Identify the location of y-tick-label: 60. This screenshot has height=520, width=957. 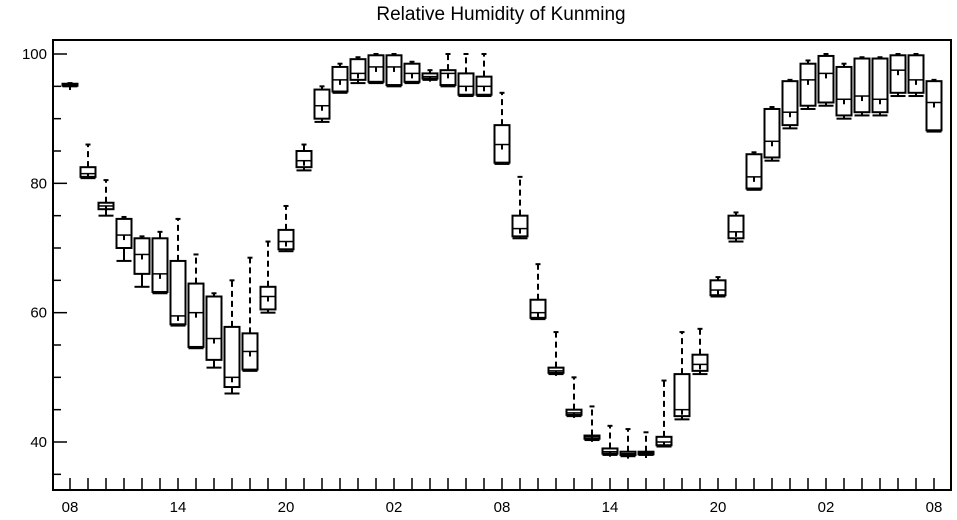
(38, 313).